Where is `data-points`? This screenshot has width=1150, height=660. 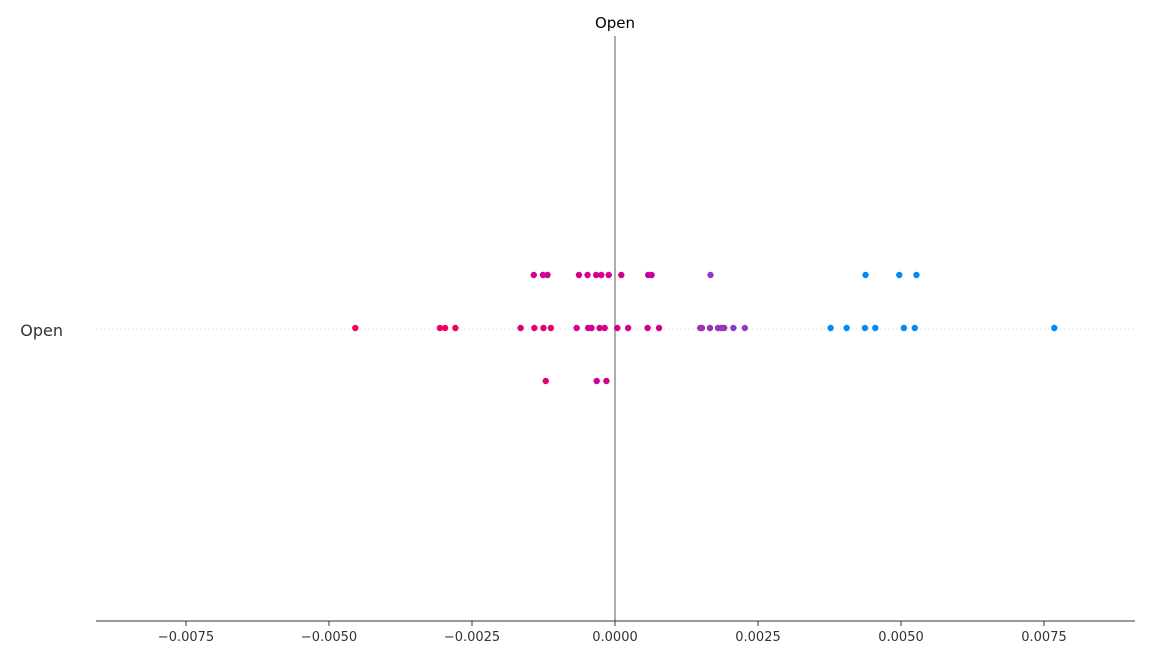
data-points is located at coordinates (705, 328).